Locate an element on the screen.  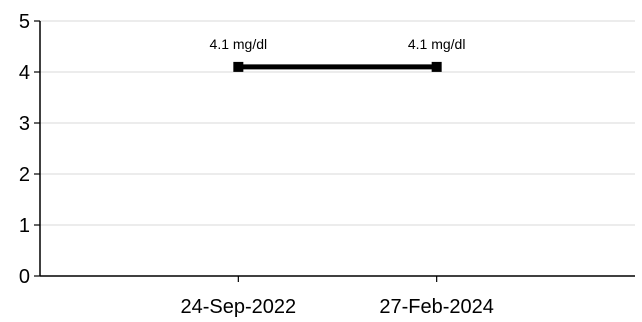
y-tick-label: 2 is located at coordinates (24, 175).